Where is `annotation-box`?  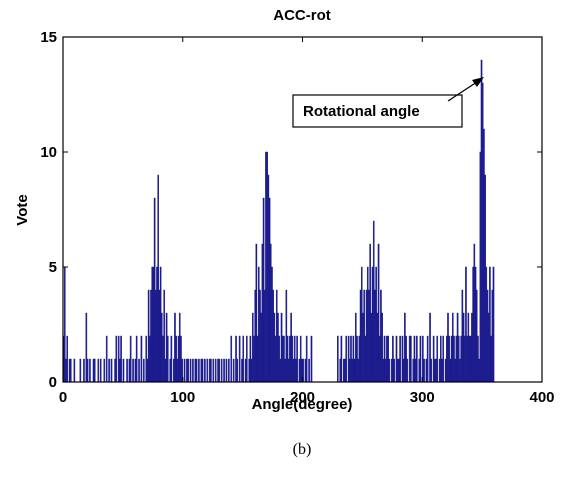
annotation-box is located at coordinates (377, 111).